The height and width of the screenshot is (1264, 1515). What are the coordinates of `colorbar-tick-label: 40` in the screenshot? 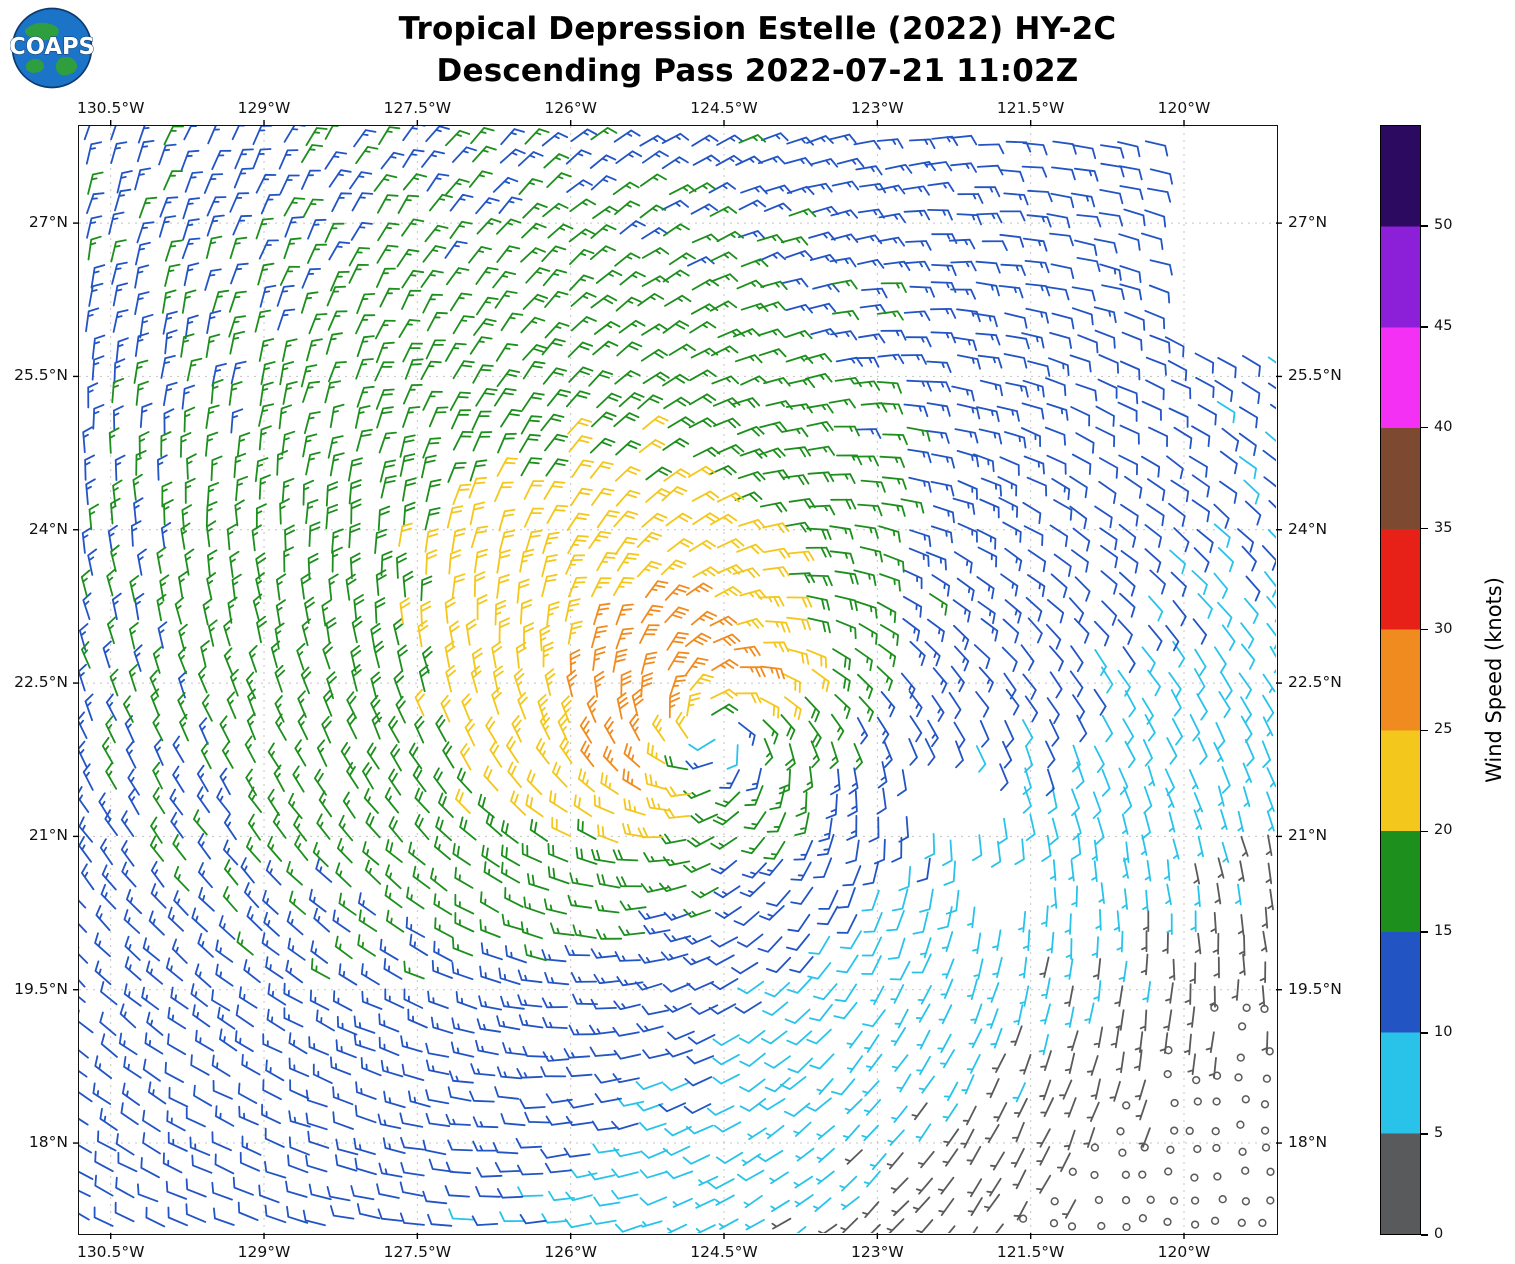 It's located at (1443, 426).